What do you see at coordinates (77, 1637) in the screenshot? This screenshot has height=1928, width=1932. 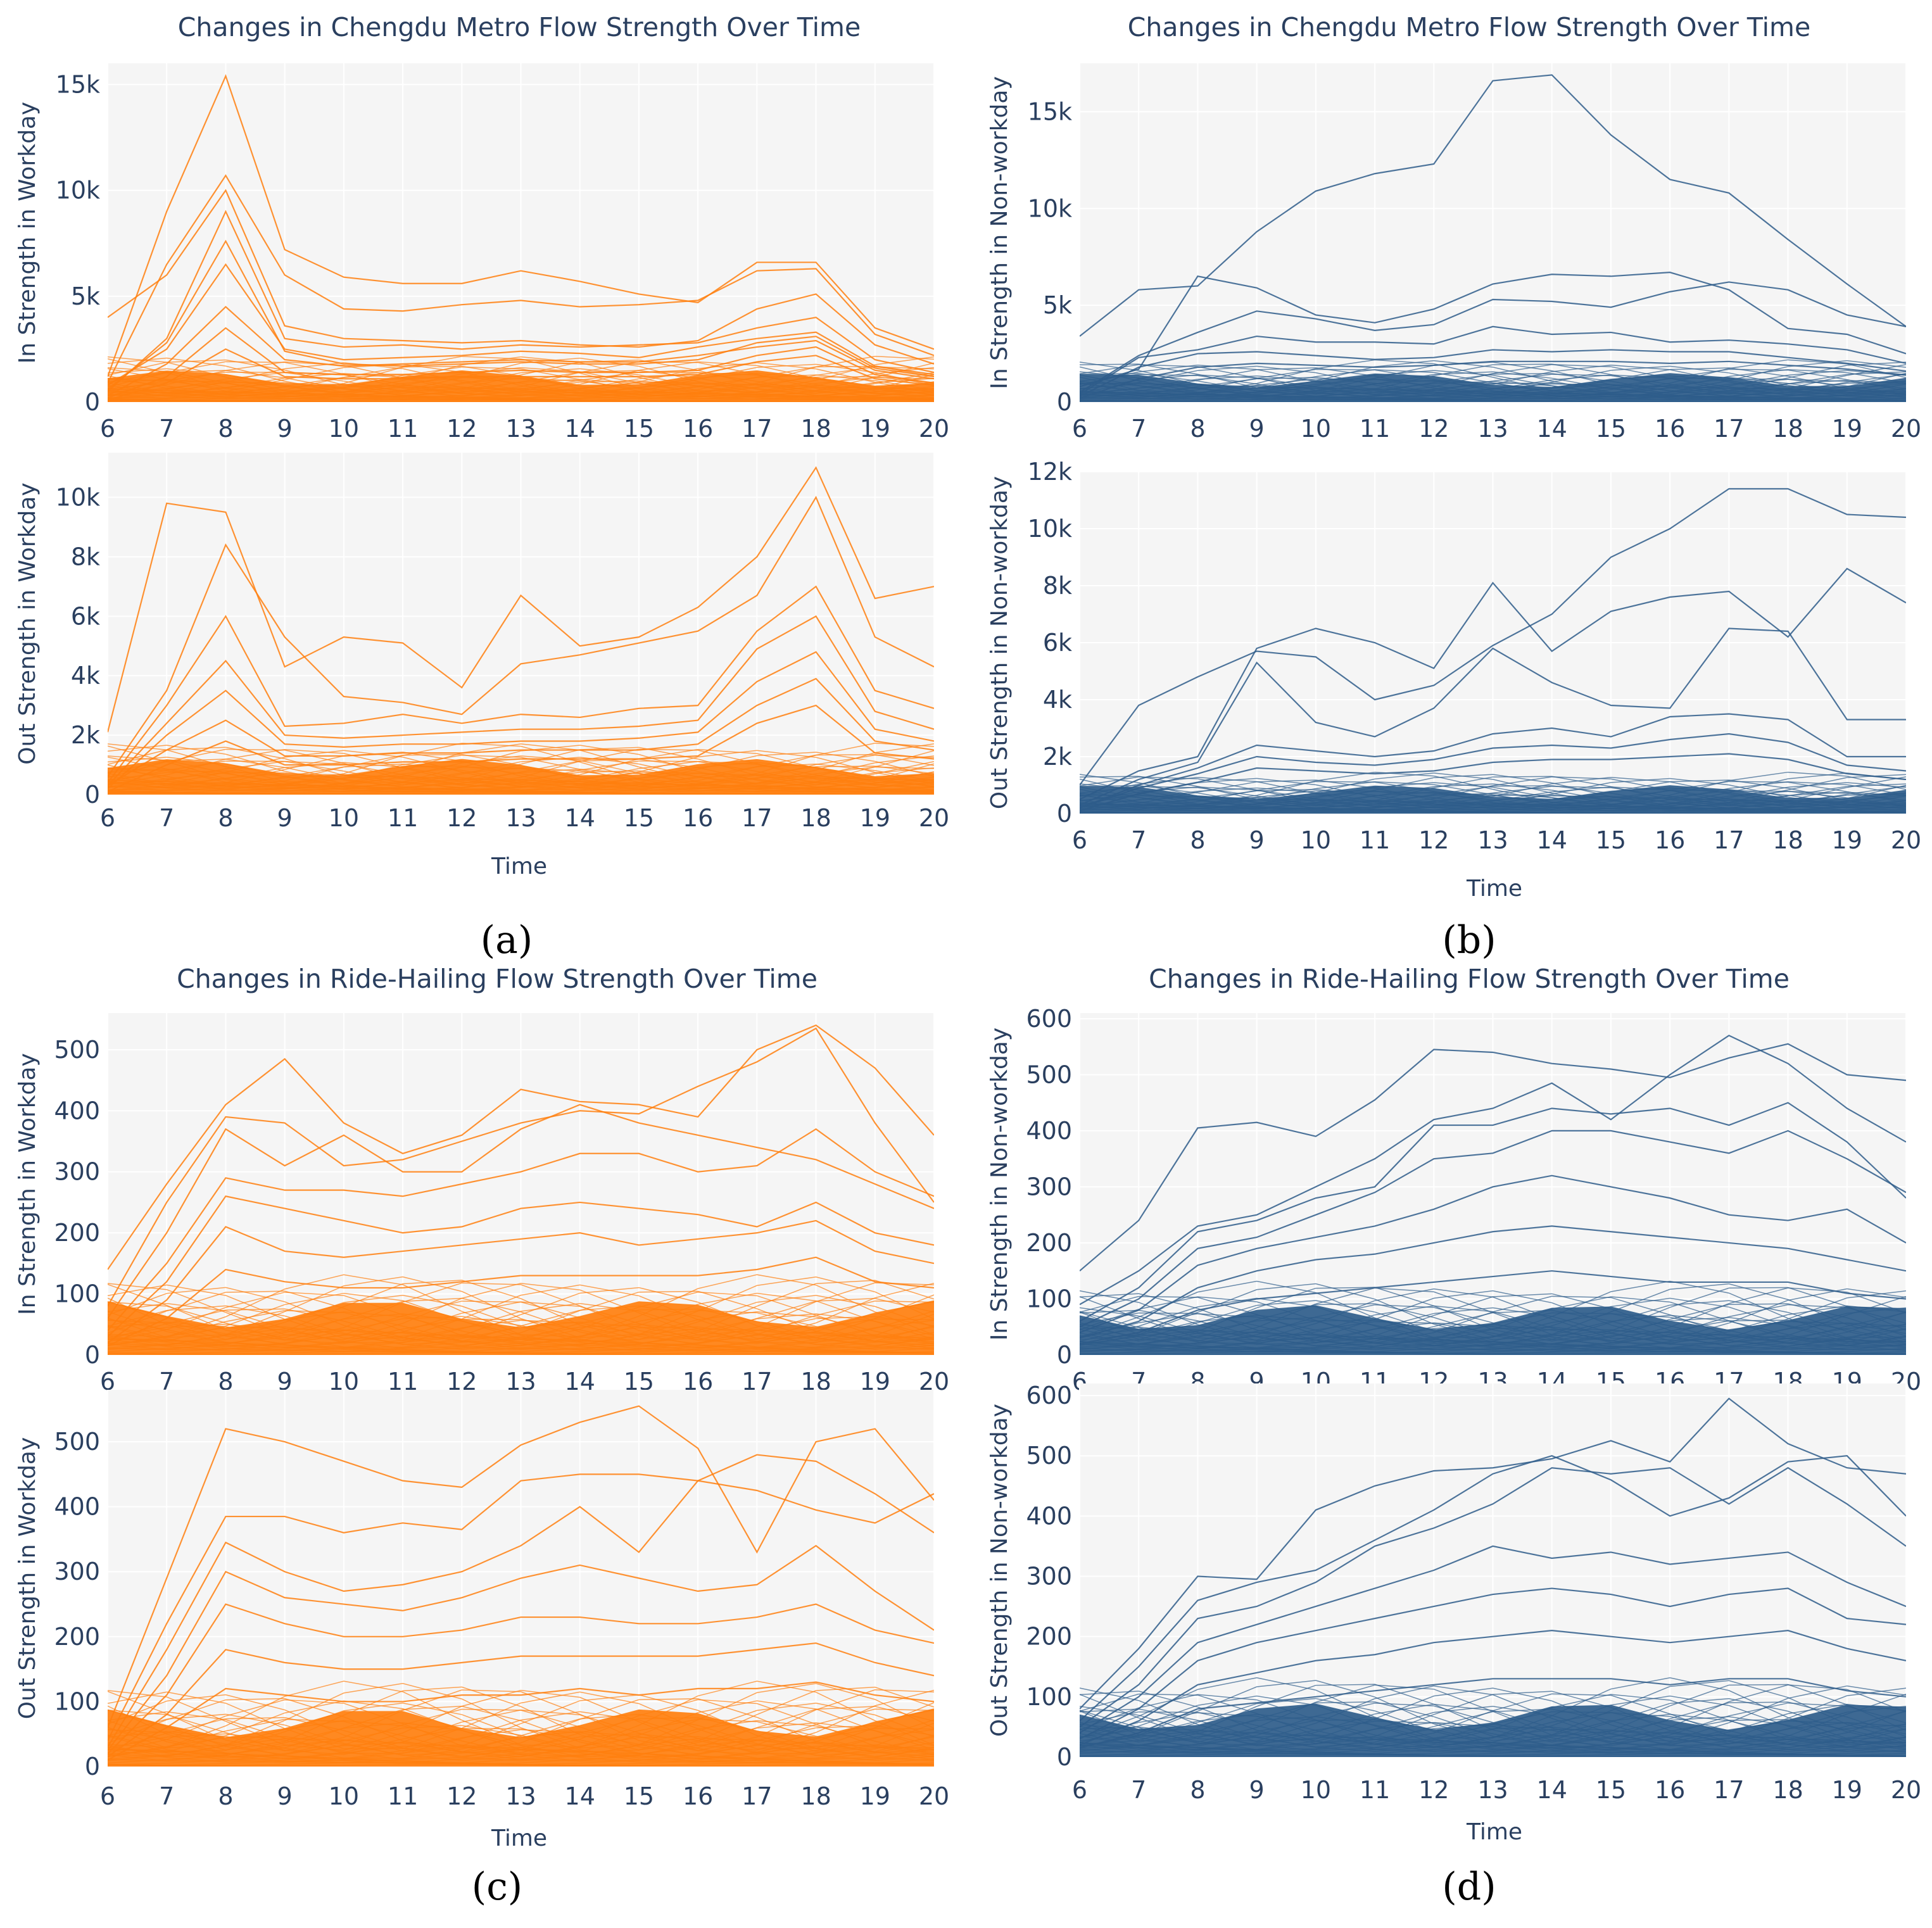 I see `y-tick-label: 200` at bounding box center [77, 1637].